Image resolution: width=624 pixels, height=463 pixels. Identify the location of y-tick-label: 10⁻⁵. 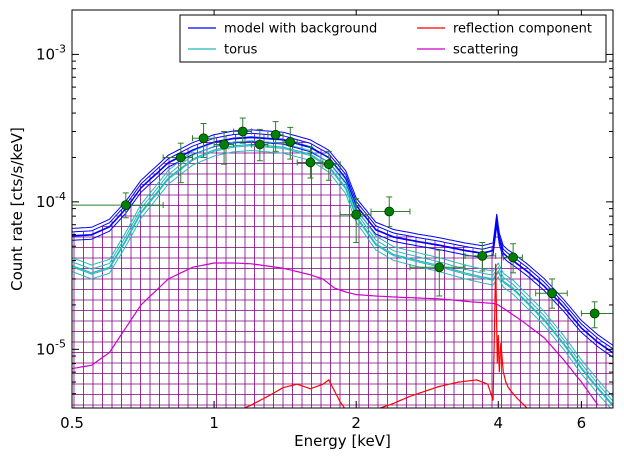
(51, 347).